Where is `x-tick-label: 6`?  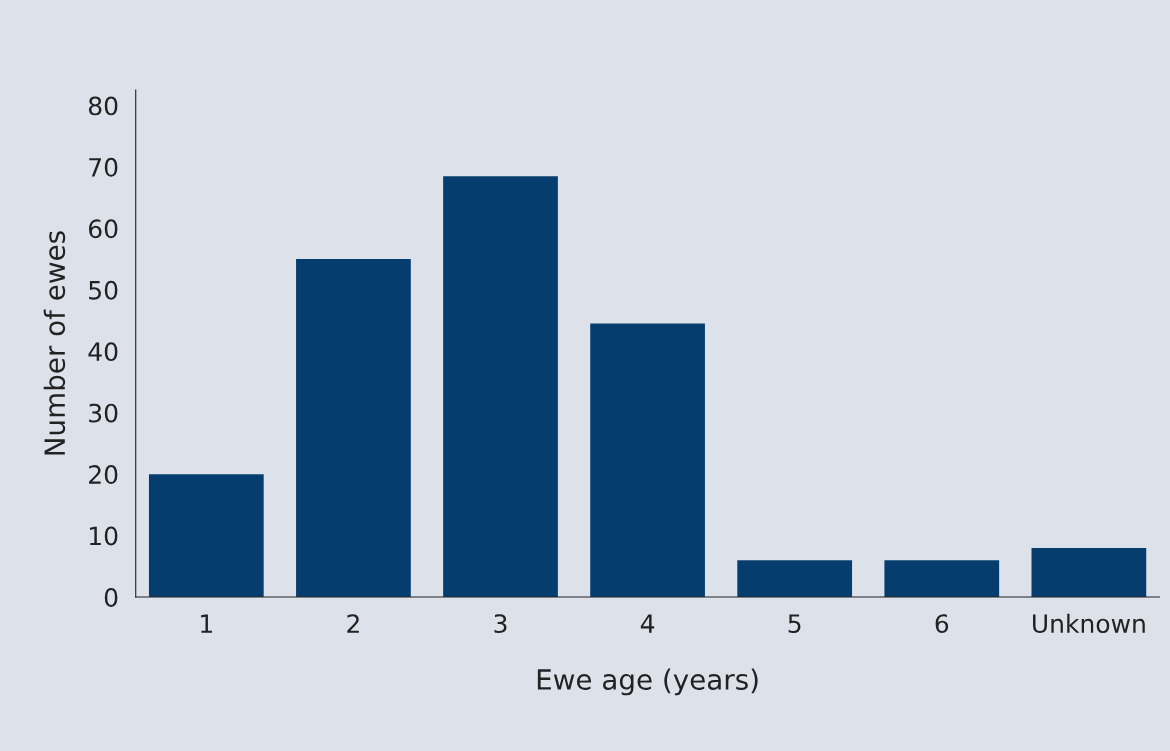
x-tick-label: 6 is located at coordinates (942, 624).